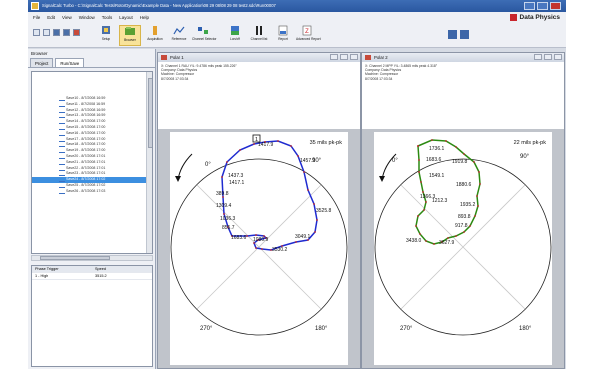 The width and height of the screenshot is (593, 369). What do you see at coordinates (452, 34) in the screenshot?
I see `tile-layout-icon` at bounding box center [452, 34].